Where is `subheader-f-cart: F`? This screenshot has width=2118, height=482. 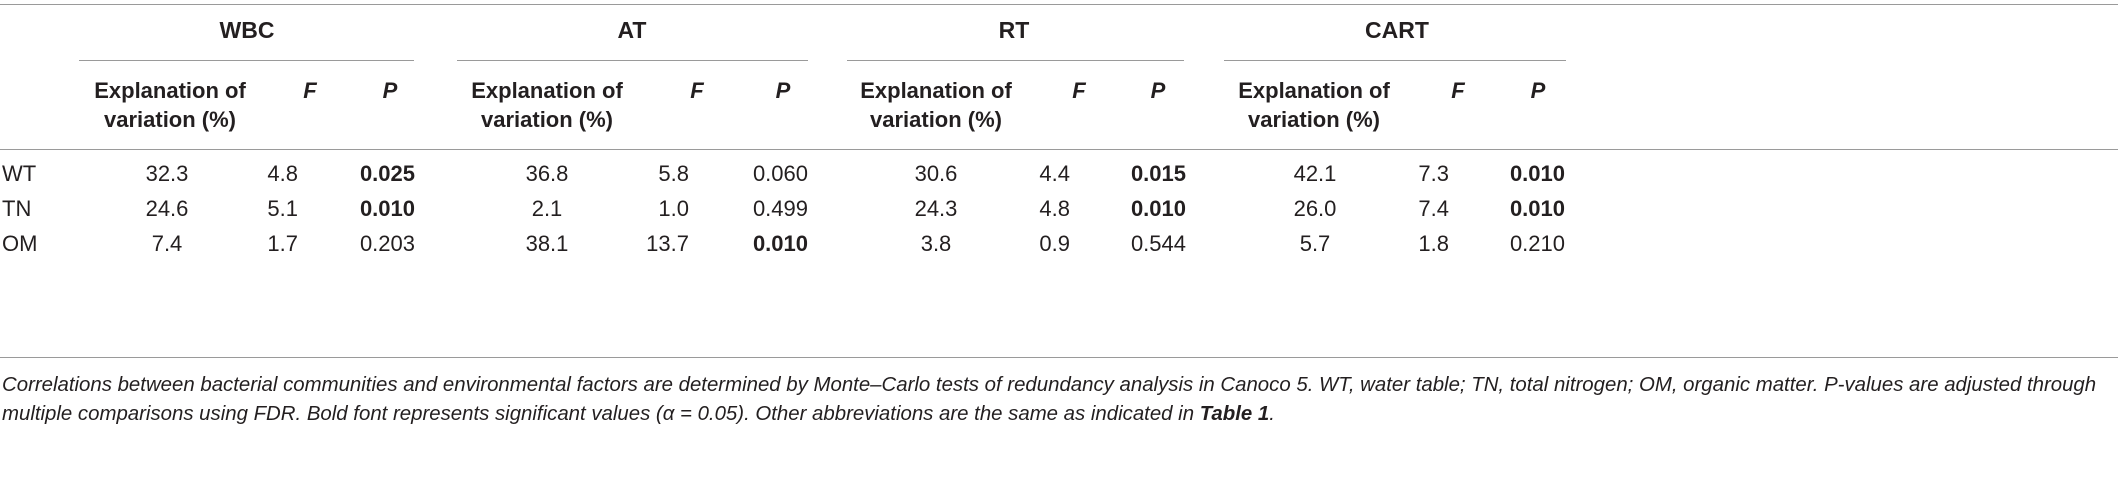 subheader-f-cart: F is located at coordinates (1458, 90).